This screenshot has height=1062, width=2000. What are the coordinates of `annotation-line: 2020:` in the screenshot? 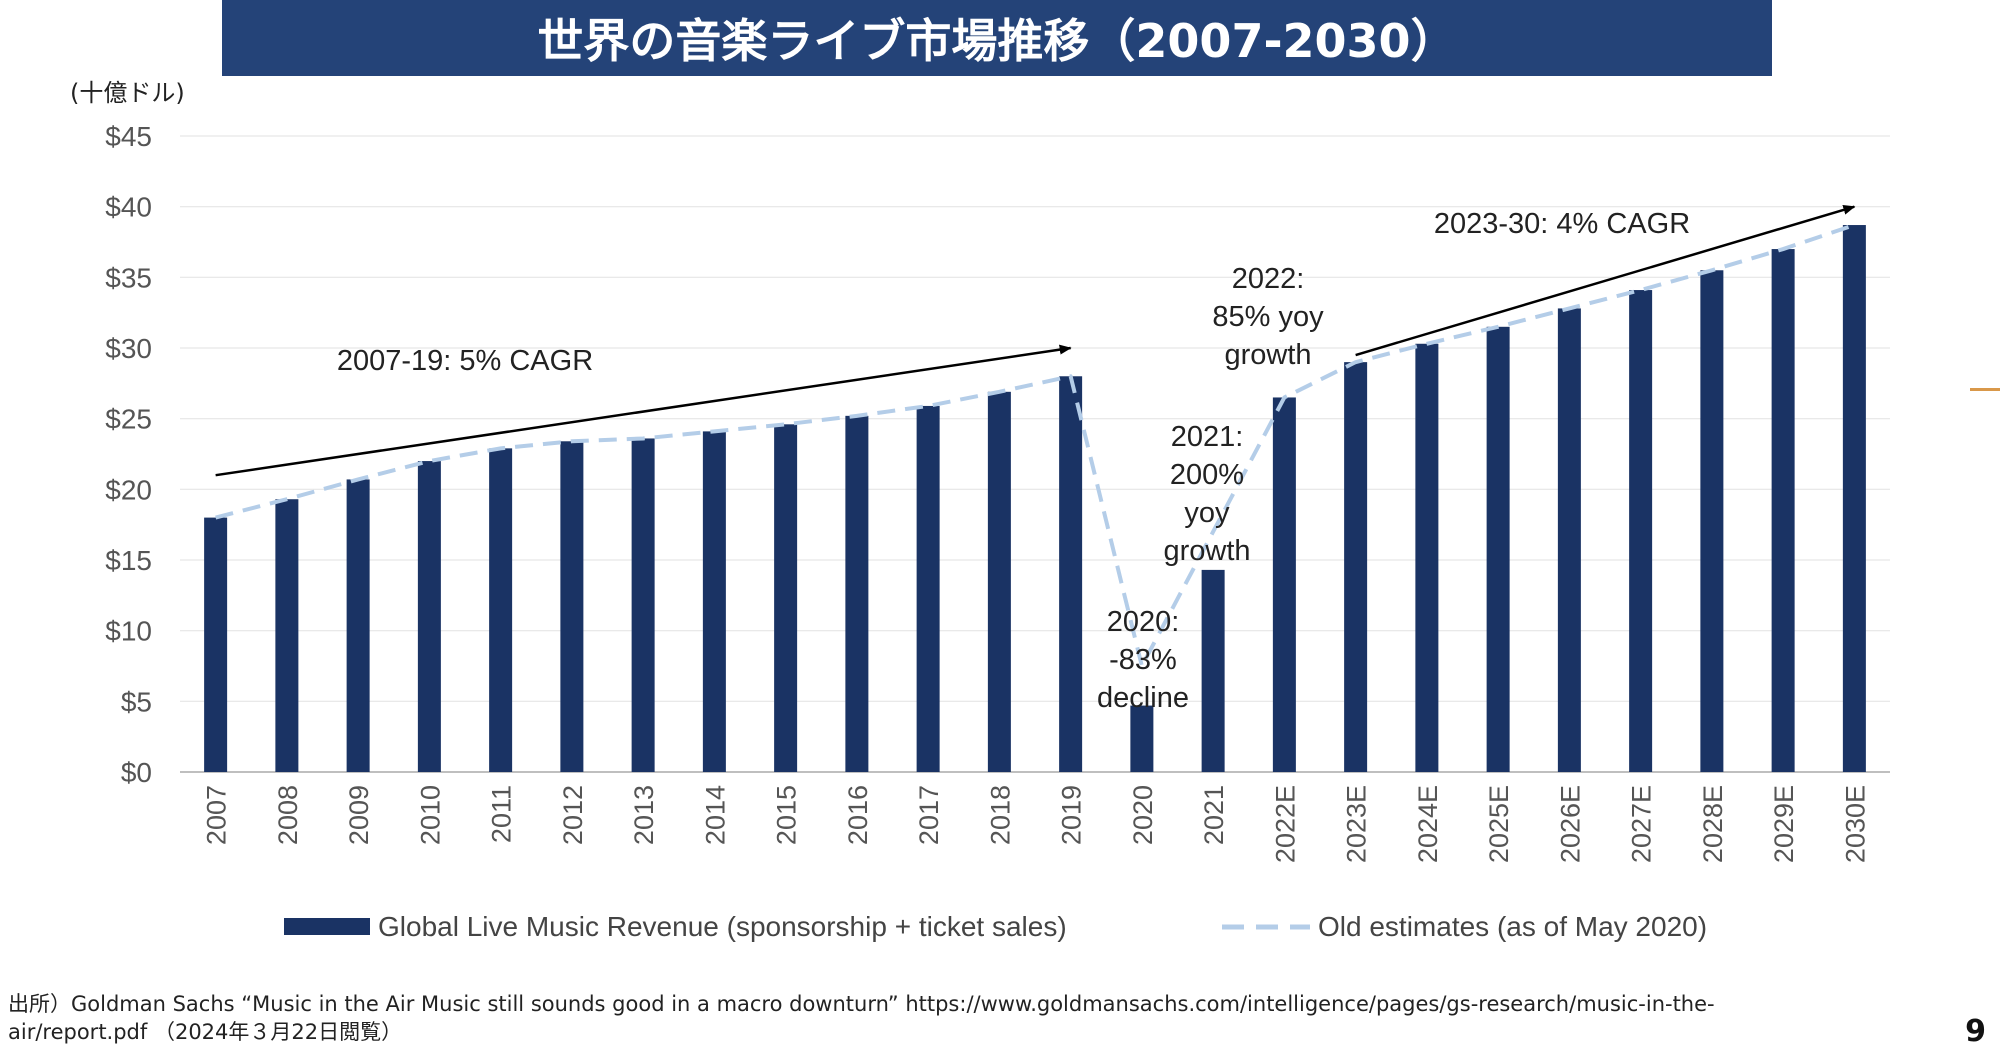 It's located at (1143, 622).